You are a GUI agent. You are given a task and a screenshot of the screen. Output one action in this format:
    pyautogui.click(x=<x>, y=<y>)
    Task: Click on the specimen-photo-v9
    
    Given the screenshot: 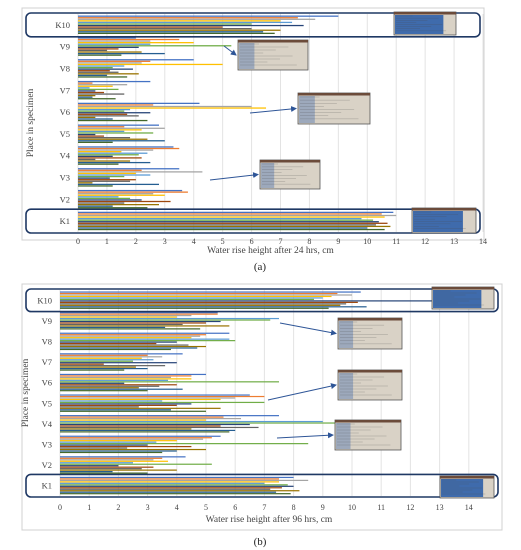 What is the action you would take?
    pyautogui.click(x=370, y=333)
    